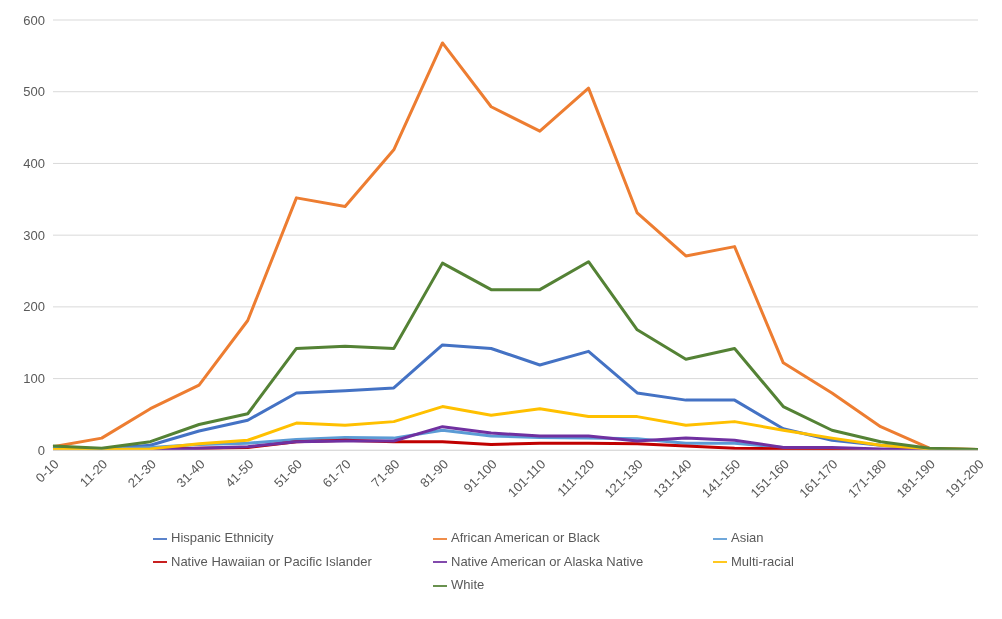 This screenshot has width=1002, height=619. I want to click on y-tick-label: 400, so click(34, 164).